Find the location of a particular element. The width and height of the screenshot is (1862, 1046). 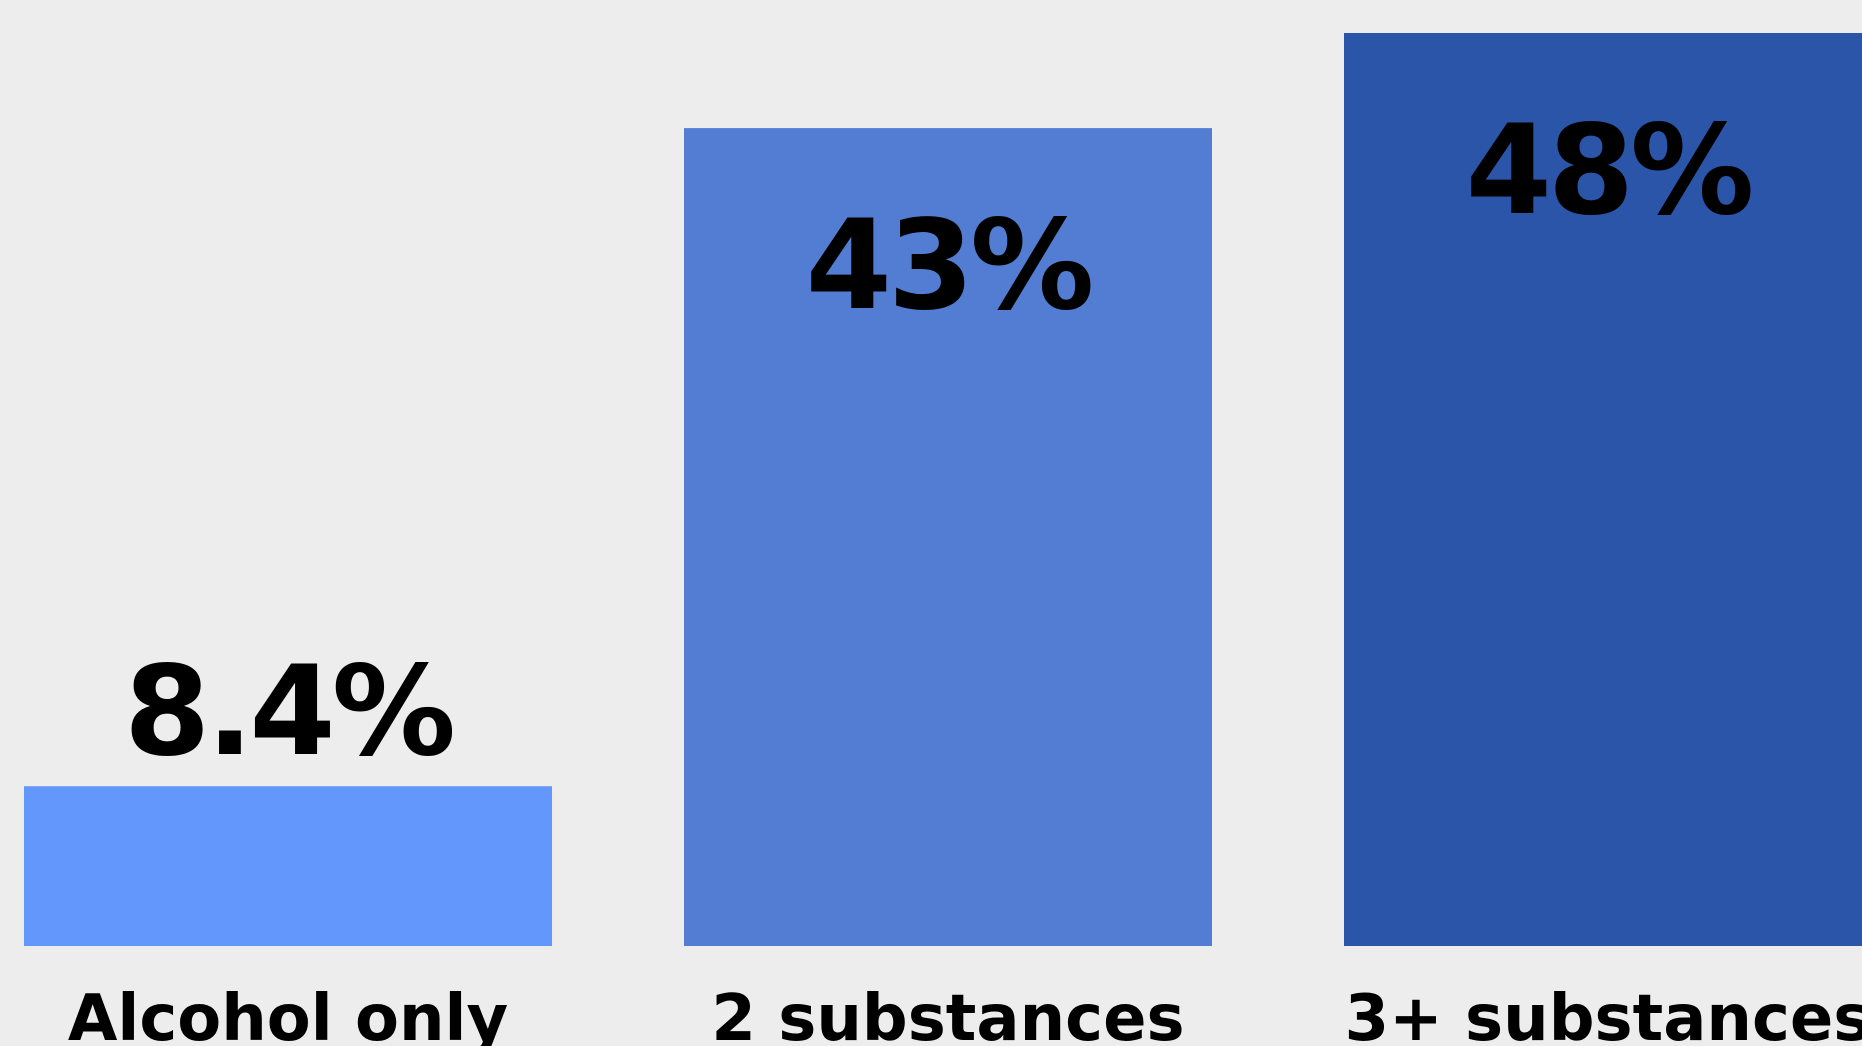

bar-alcohol-only is located at coordinates (288, 866).